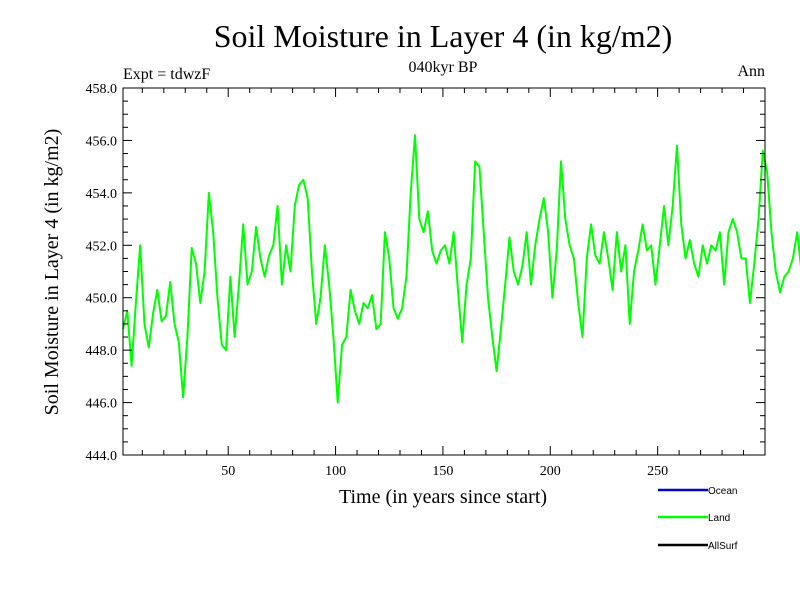  What do you see at coordinates (751, 71) in the screenshot?
I see `season-label: Ann` at bounding box center [751, 71].